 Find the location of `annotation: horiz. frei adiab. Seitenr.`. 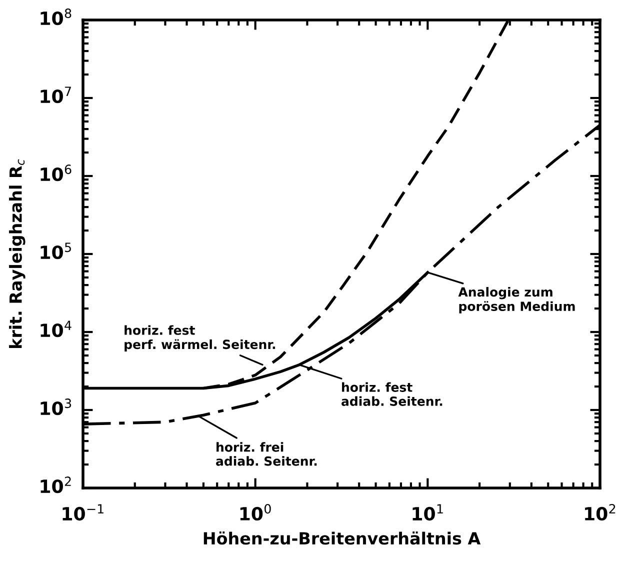

annotation: horiz. frei adiab. Seitenr. is located at coordinates (266, 454).